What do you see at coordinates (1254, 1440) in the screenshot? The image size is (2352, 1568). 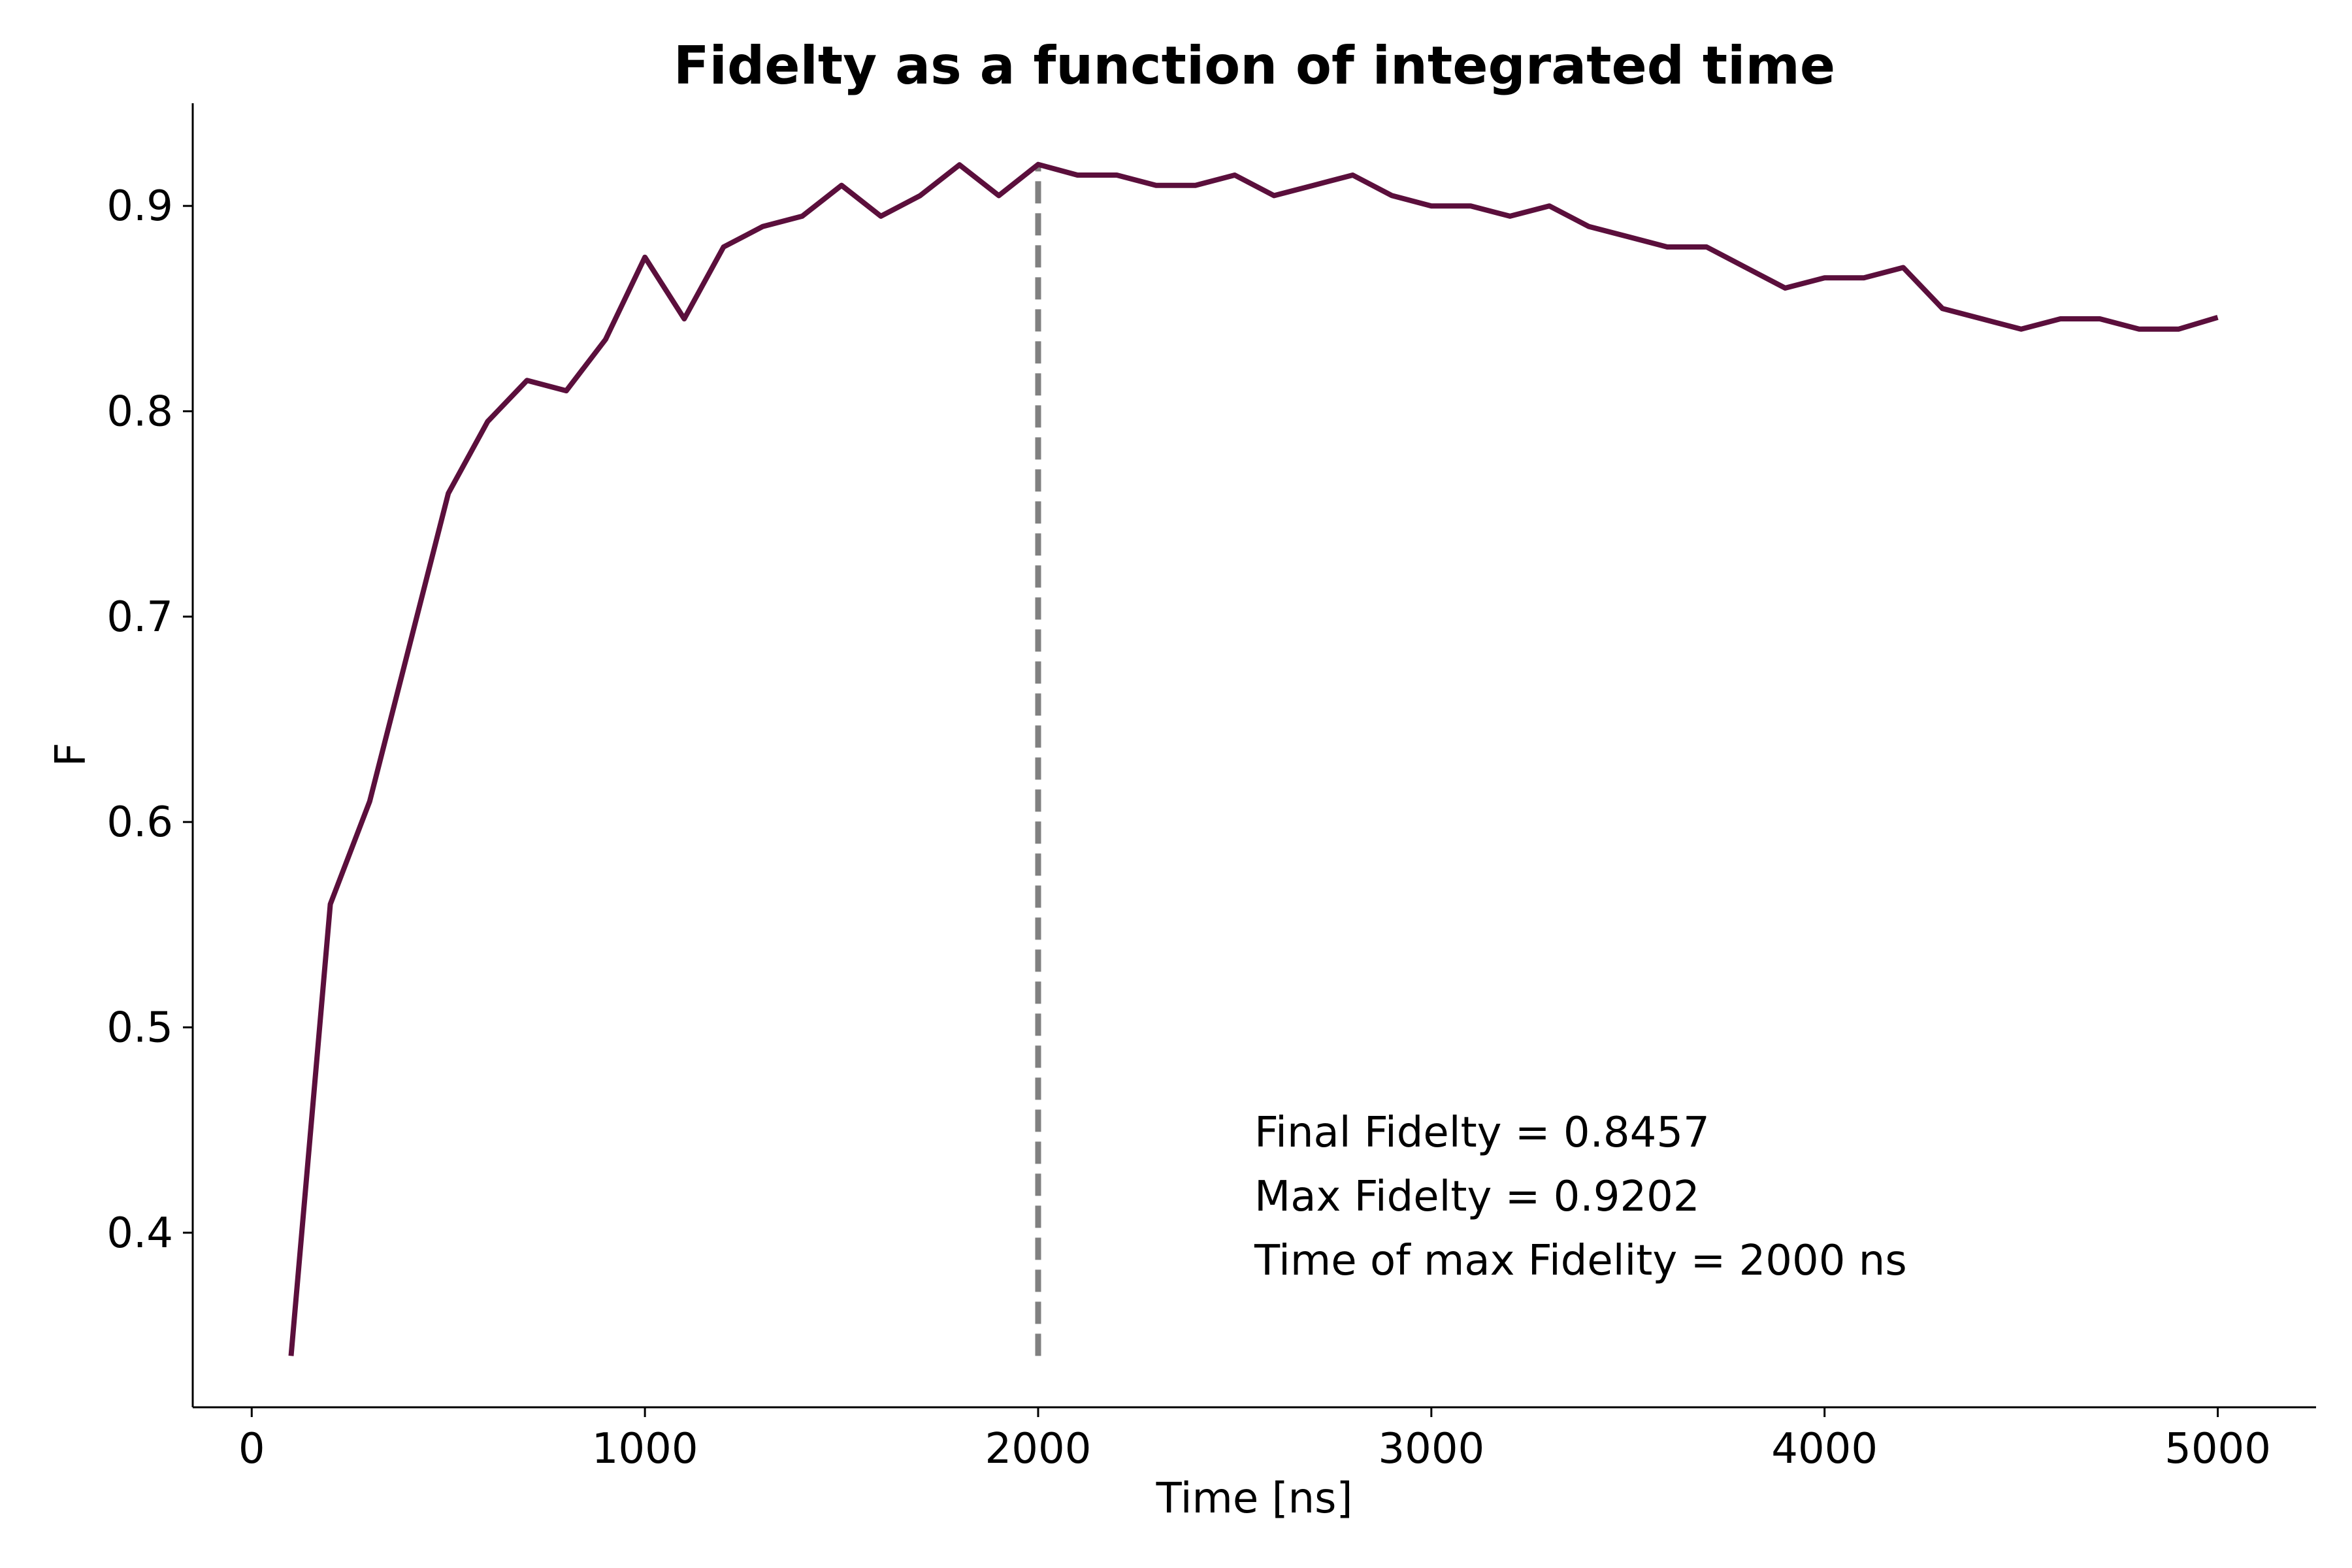 I see `x-axis-ticks: 0 1000 2000 3000 4000 5000` at bounding box center [1254, 1440].